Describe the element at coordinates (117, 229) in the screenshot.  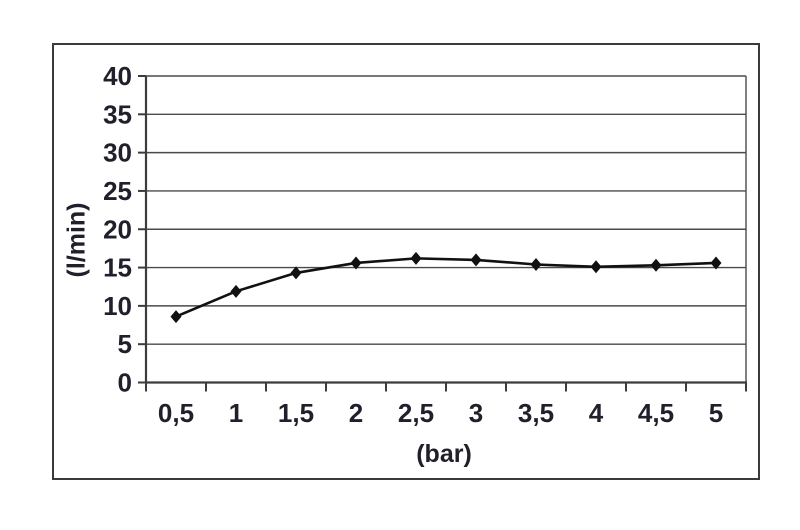
I see `y-tick-label: 20` at that location.